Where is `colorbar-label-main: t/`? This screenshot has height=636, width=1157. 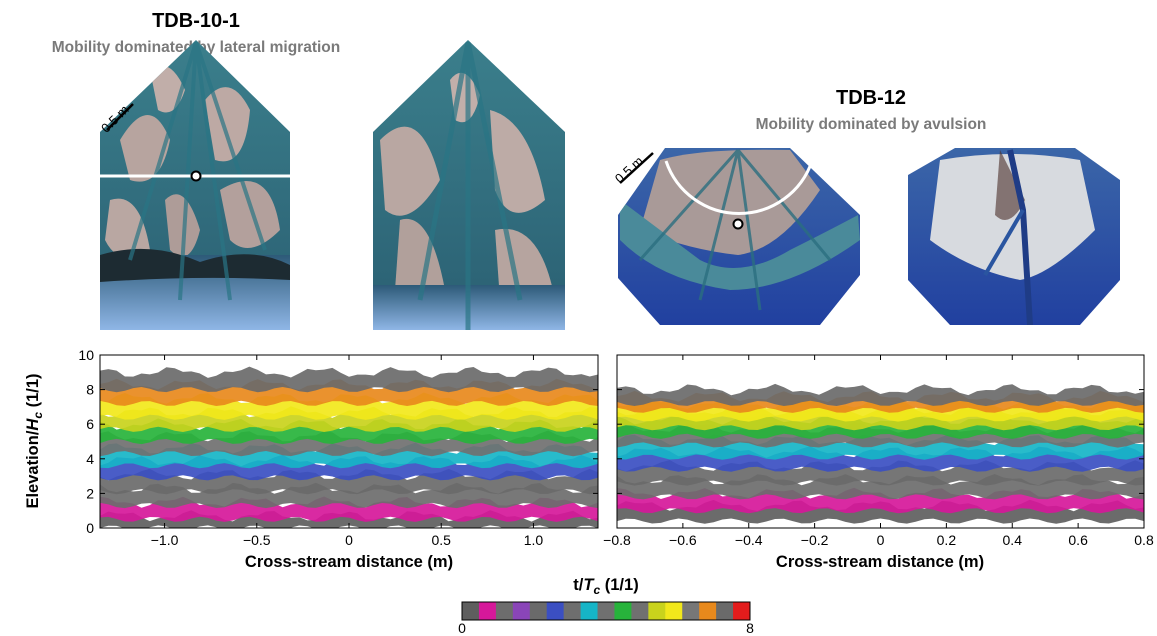
colorbar-label-main: t/ is located at coordinates (578, 585).